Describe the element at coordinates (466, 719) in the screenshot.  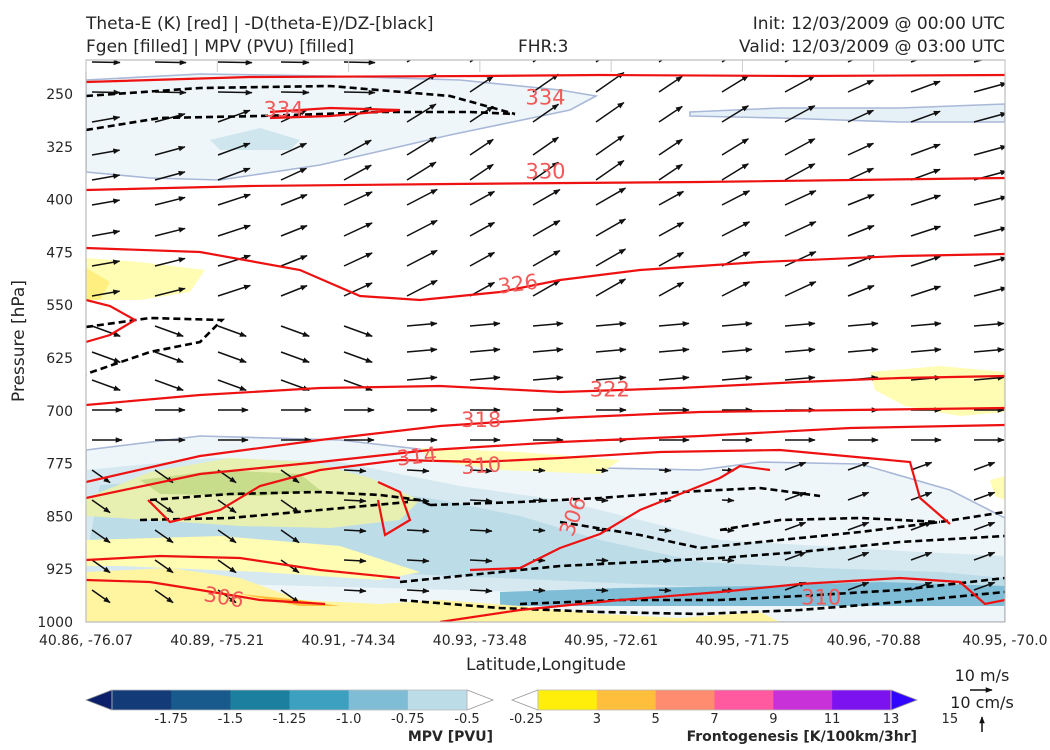
I see `colorbar-tick-label: -0.5` at that location.